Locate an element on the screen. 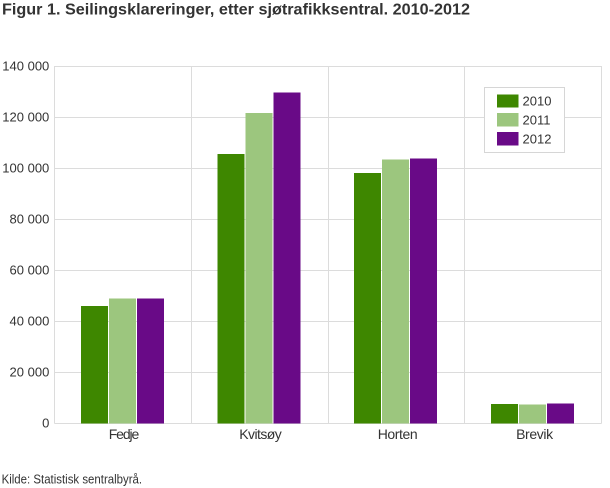 Image resolution: width=610 pixels, height=488 pixels. svg-text: 40 000 is located at coordinates (30, 321).